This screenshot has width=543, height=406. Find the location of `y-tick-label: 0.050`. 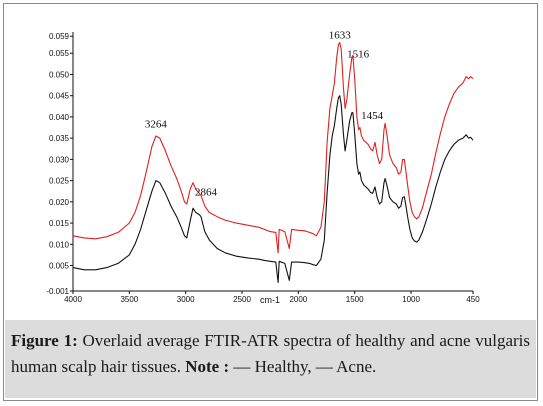

y-tick-label: 0.050 is located at coordinates (59, 74).